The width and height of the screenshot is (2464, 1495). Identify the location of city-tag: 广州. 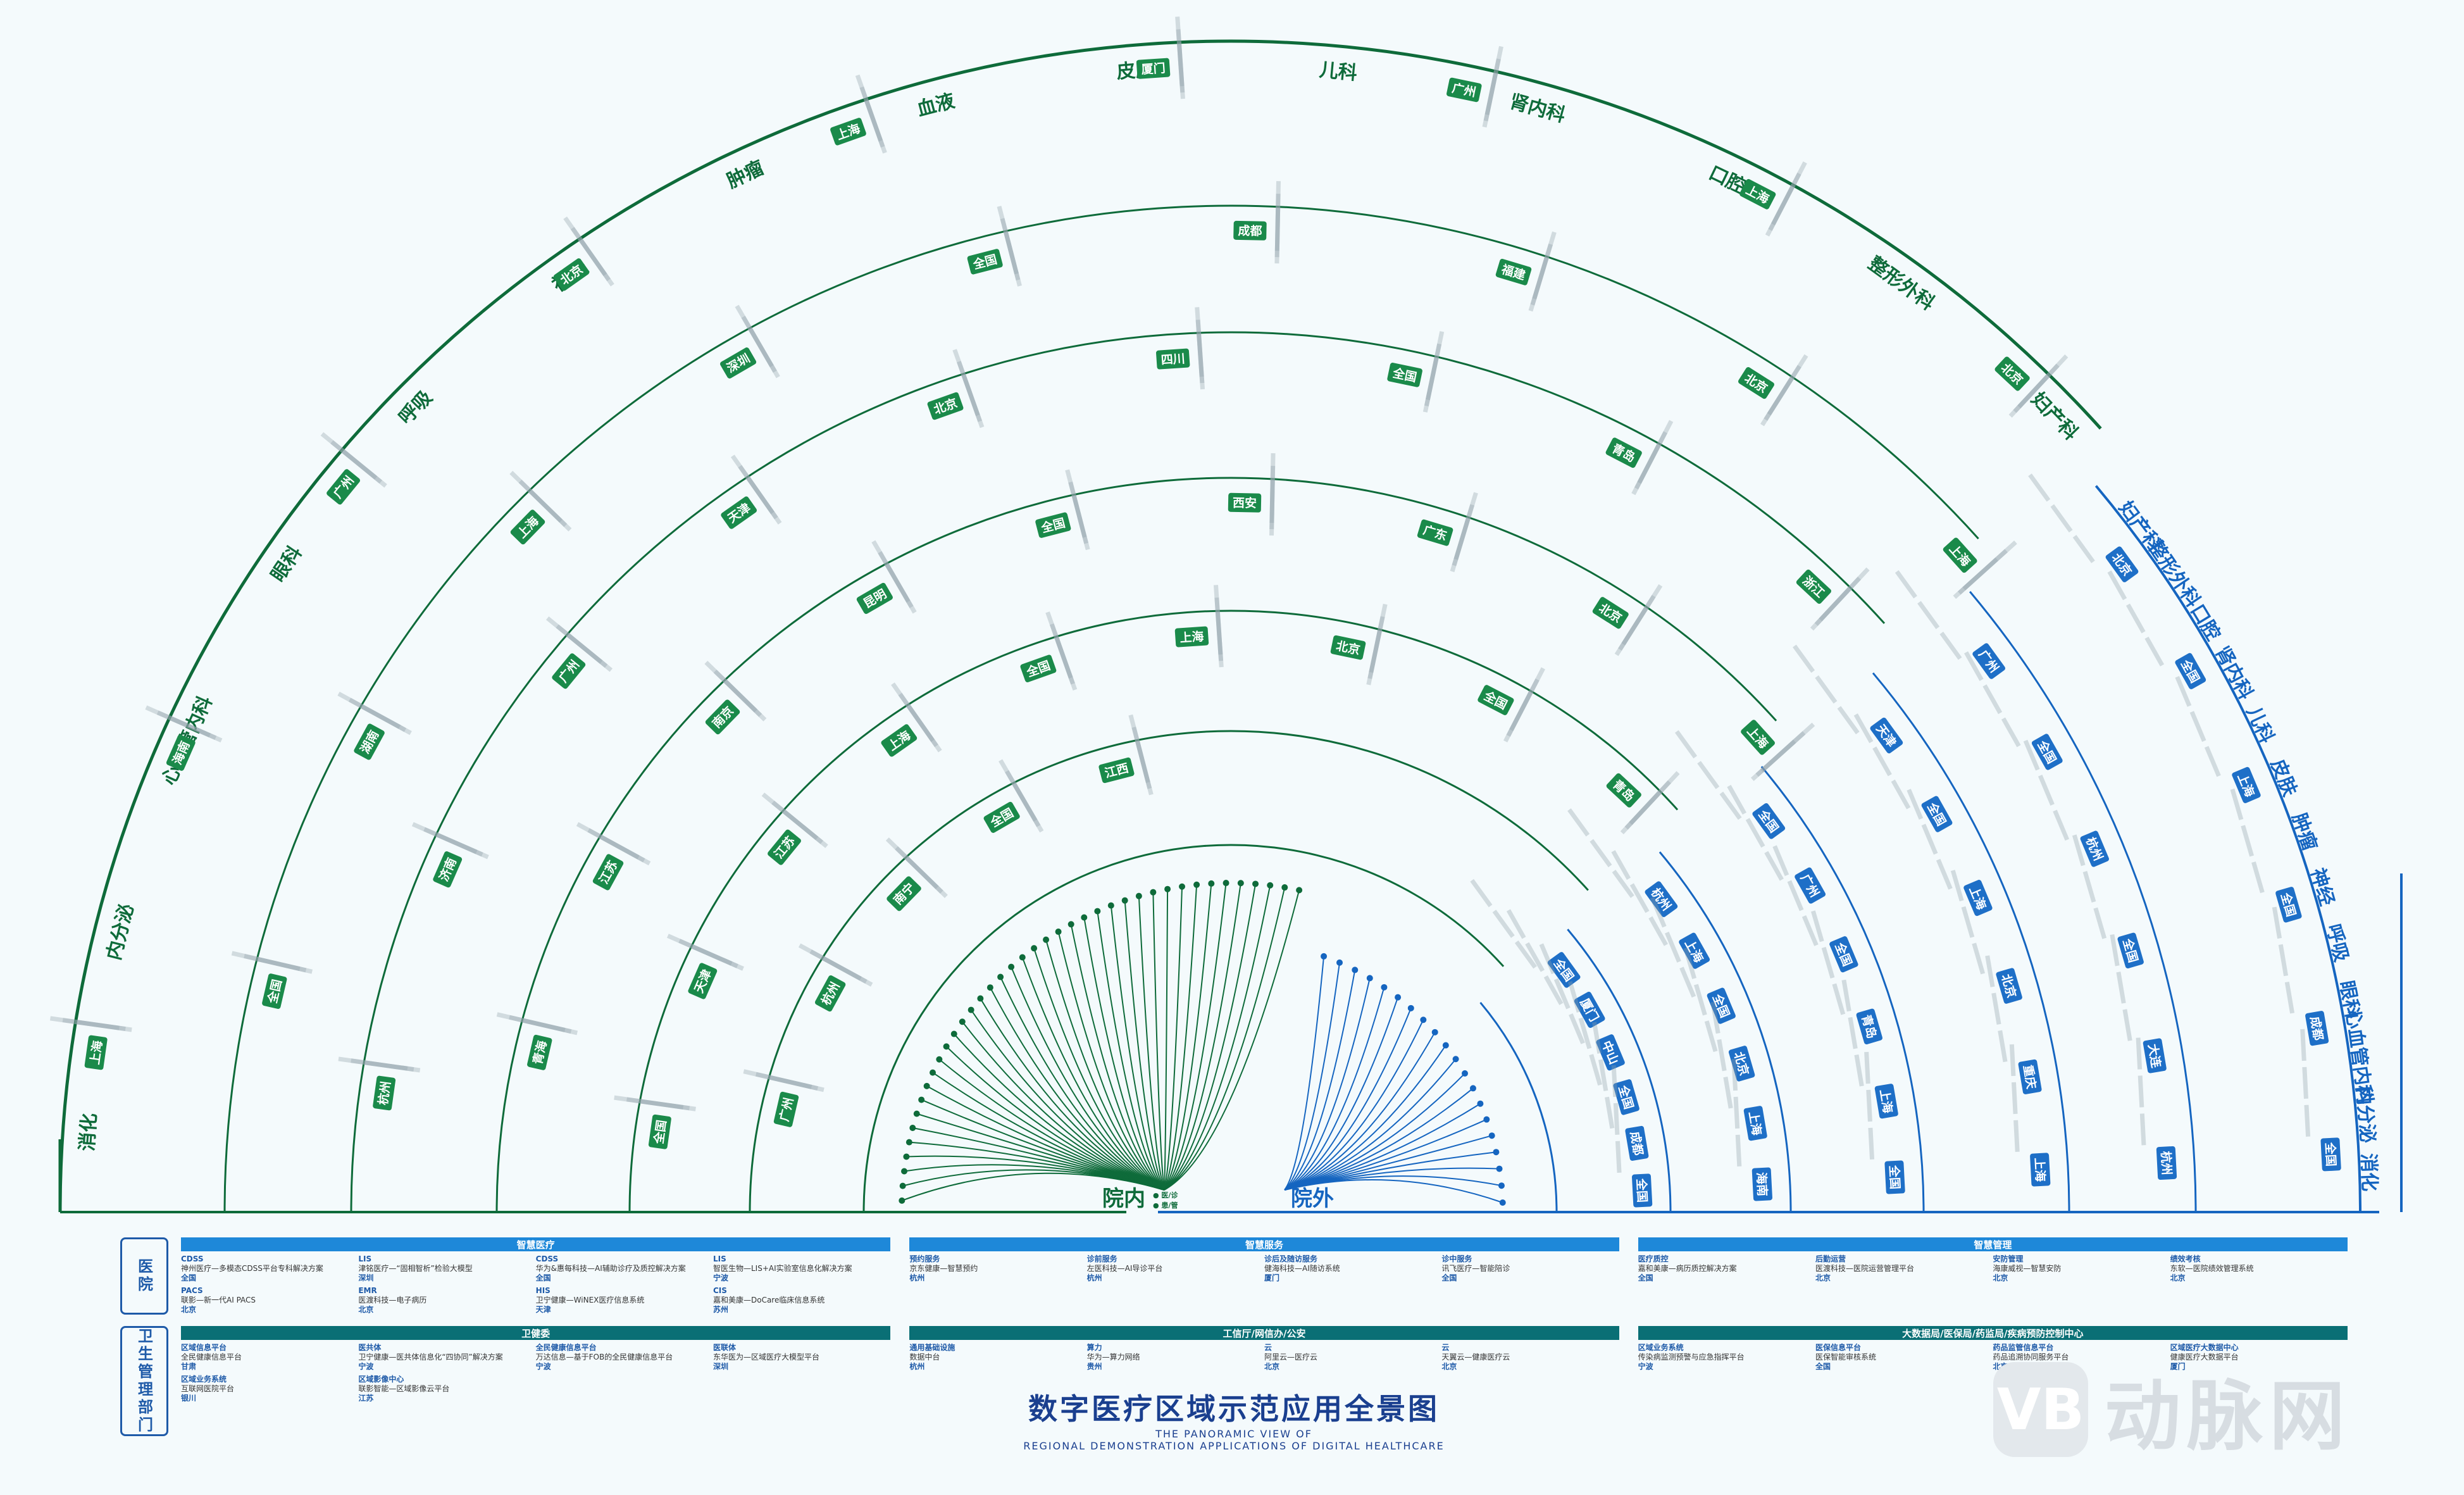
(1776, 845).